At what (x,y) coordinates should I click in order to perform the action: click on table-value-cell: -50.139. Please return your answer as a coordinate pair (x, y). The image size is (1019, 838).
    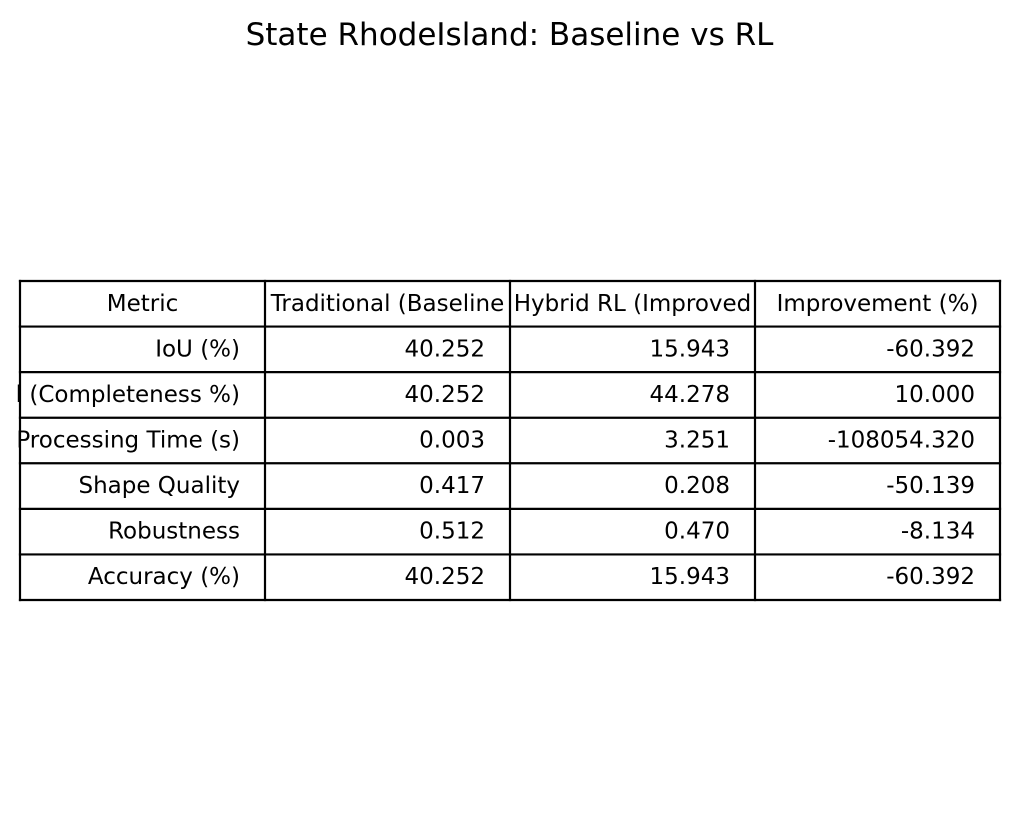
    Looking at the image, I should click on (930, 486).